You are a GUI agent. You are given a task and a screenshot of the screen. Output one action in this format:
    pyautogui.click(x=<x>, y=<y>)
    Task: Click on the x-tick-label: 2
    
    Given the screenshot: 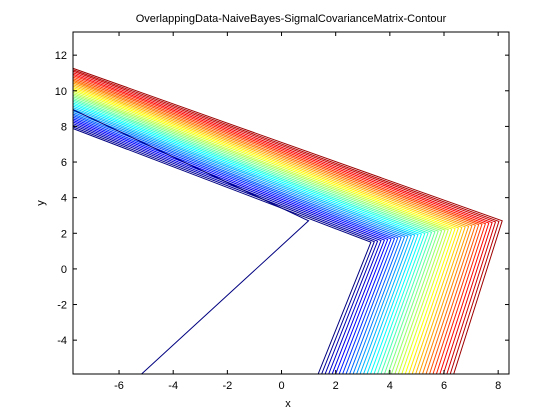 What is the action you would take?
    pyautogui.click(x=336, y=386)
    